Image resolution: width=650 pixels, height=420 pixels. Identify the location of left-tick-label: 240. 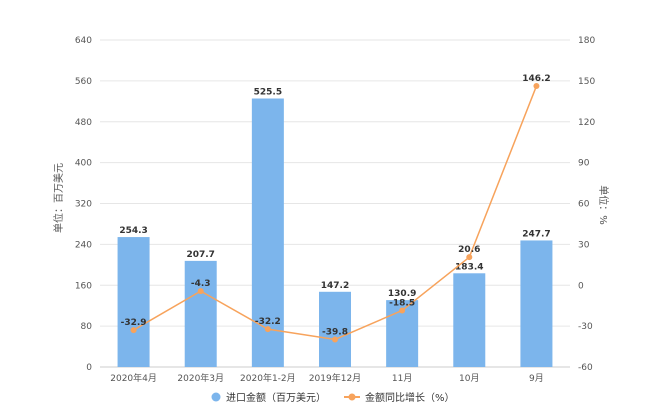
(83, 245).